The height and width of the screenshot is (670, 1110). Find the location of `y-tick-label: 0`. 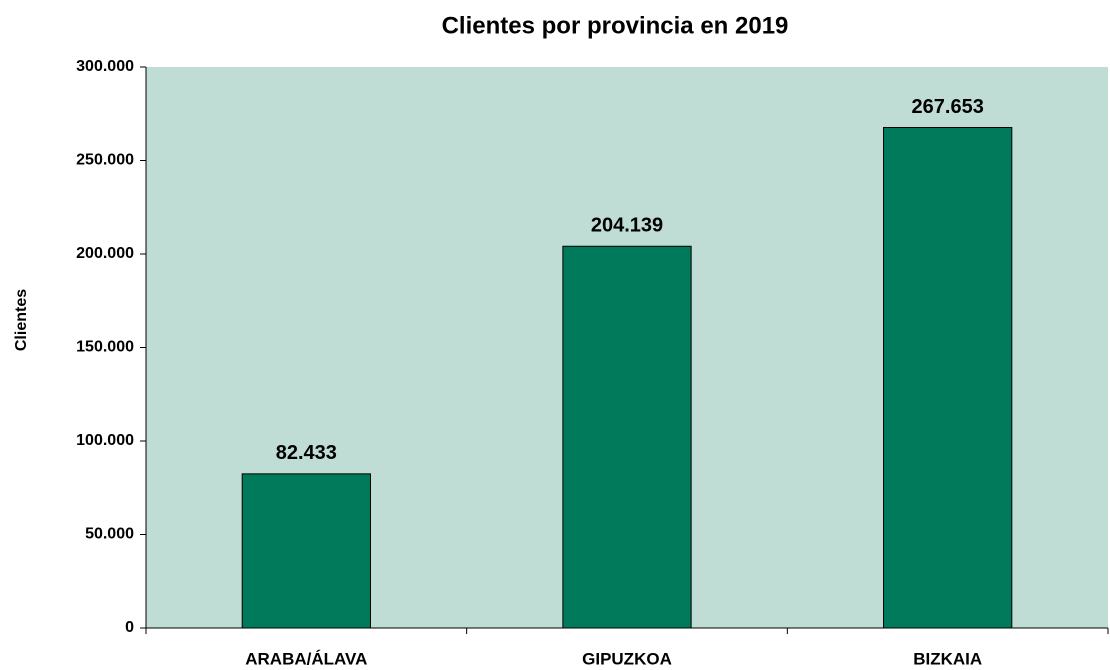

y-tick-label: 0 is located at coordinates (129, 627).